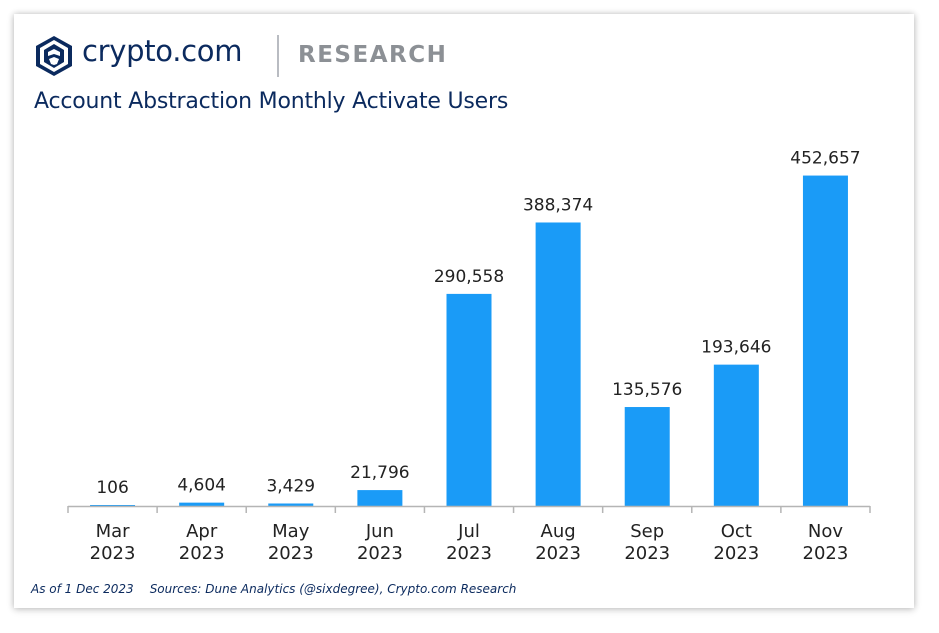 The height and width of the screenshot is (633, 939). Describe the element at coordinates (373, 55) in the screenshot. I see `brand-research-label: RESEARCH` at that location.